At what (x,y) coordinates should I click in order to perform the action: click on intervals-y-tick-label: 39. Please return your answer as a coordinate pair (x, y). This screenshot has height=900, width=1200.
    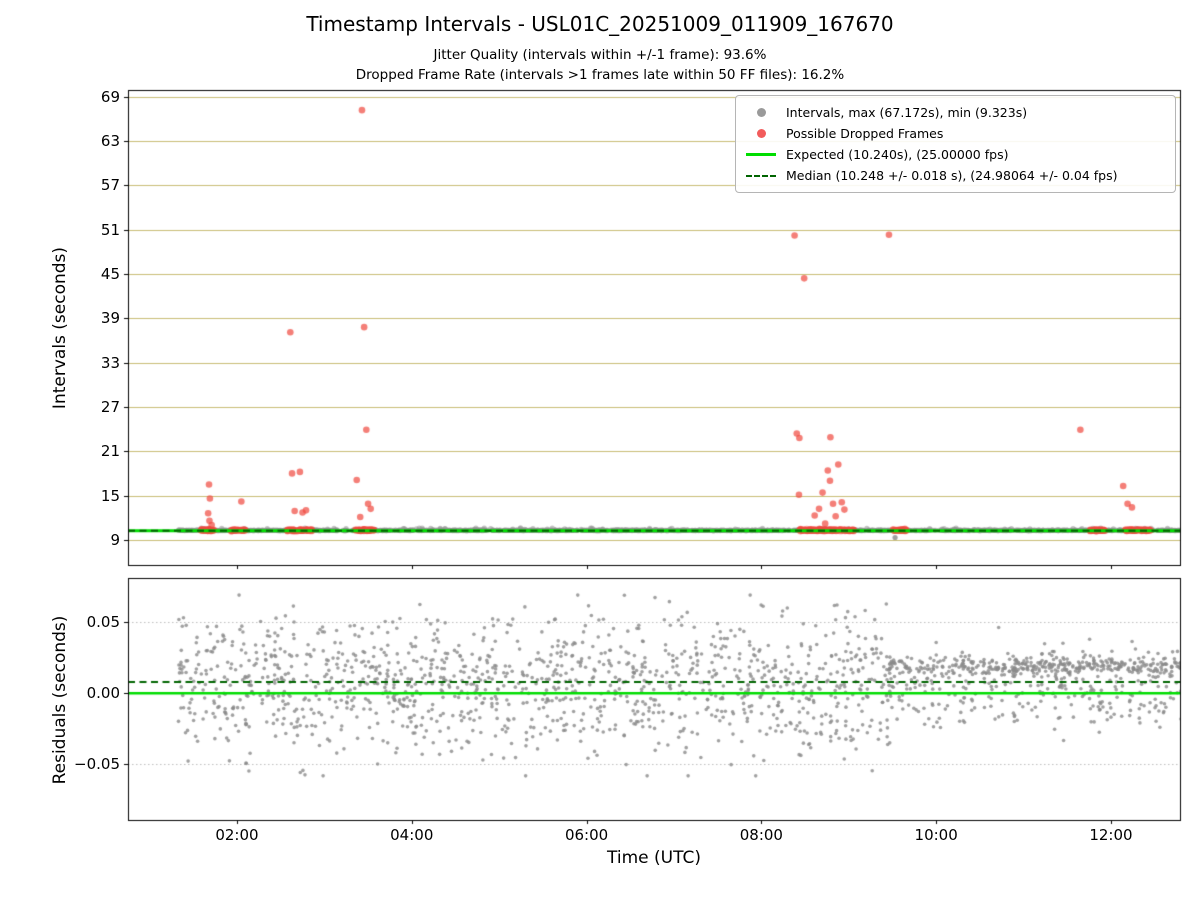
    Looking at the image, I should click on (110, 318).